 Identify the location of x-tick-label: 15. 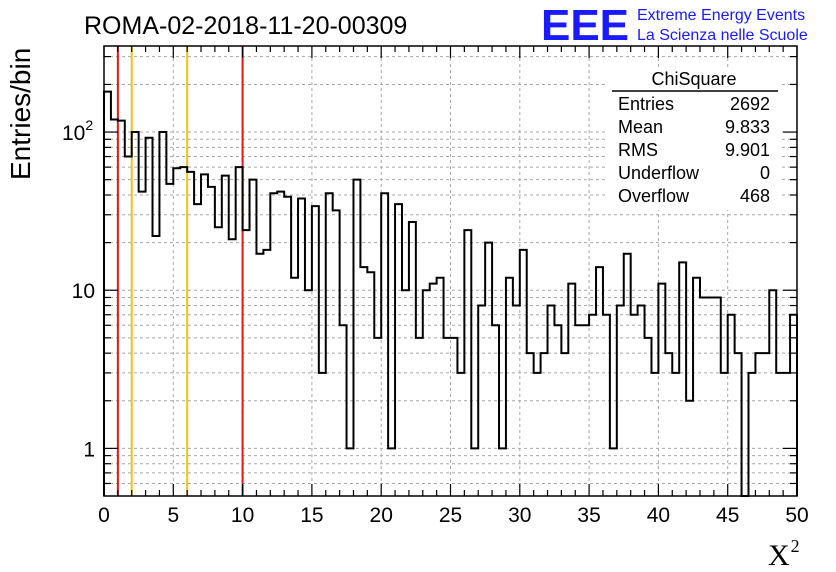
(311, 515).